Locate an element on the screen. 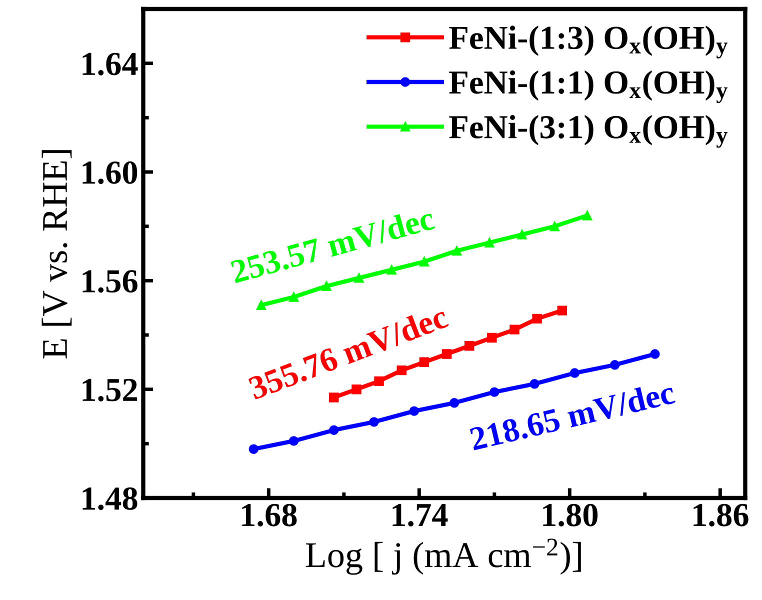 Image resolution: width=762 pixels, height=600 pixels. y-tick-label: 1.60 is located at coordinates (110, 172).